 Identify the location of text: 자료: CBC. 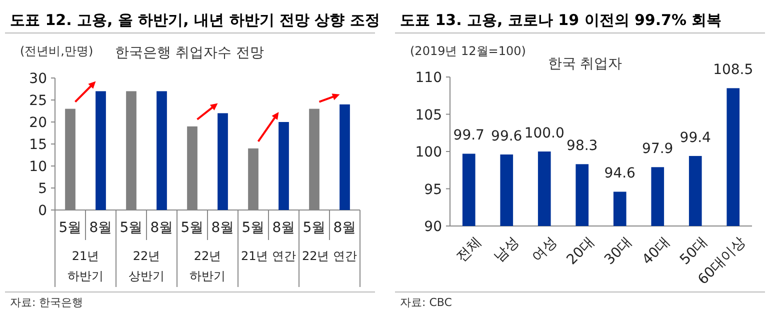
(426, 302).